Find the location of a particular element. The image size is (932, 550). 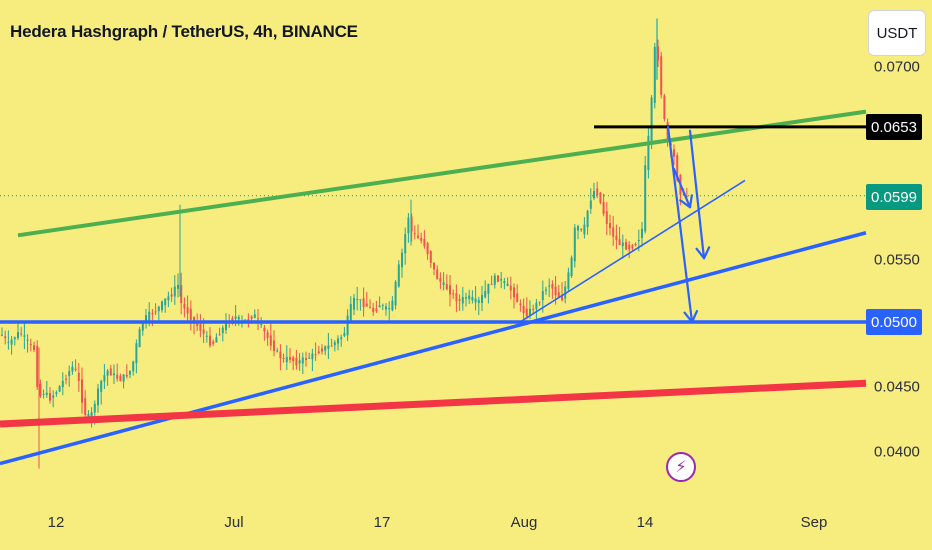

currency-button: USDT is located at coordinates (897, 33).